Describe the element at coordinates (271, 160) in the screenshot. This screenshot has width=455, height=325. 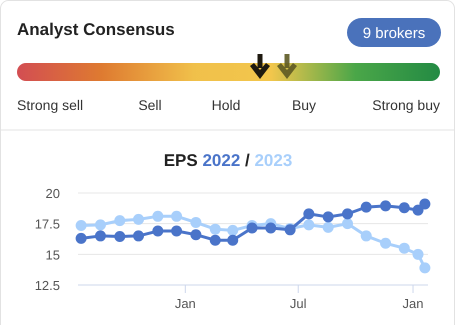
I see `text: 2023` at that location.